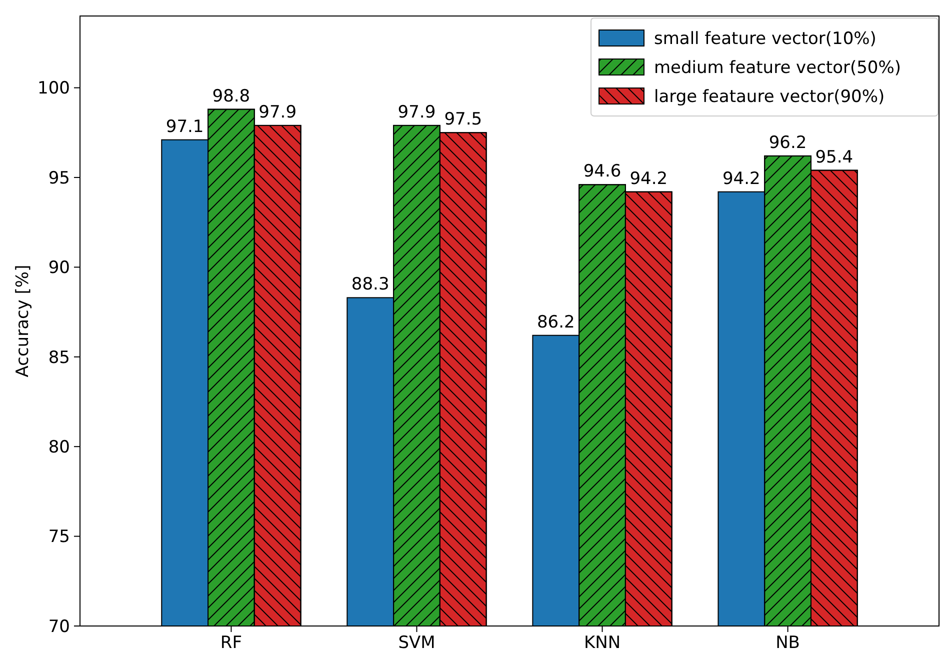 The height and width of the screenshot is (651, 940). I want to click on legend-label: medium feature vector(50%), so click(778, 68).